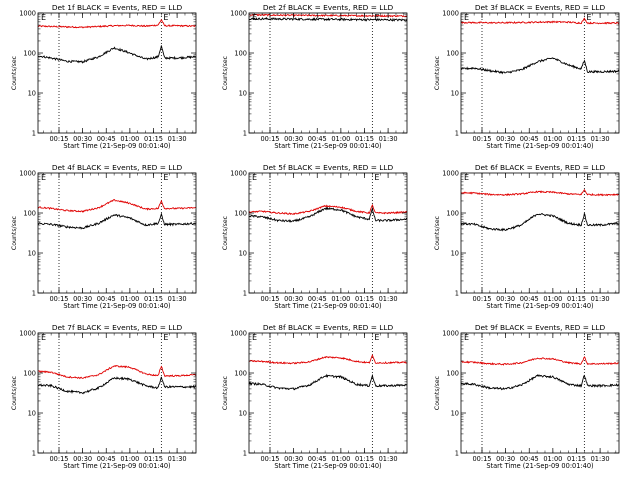  What do you see at coordinates (600, 459) in the screenshot?
I see `panel-9-xtick-label-01:30: 01:30` at bounding box center [600, 459].